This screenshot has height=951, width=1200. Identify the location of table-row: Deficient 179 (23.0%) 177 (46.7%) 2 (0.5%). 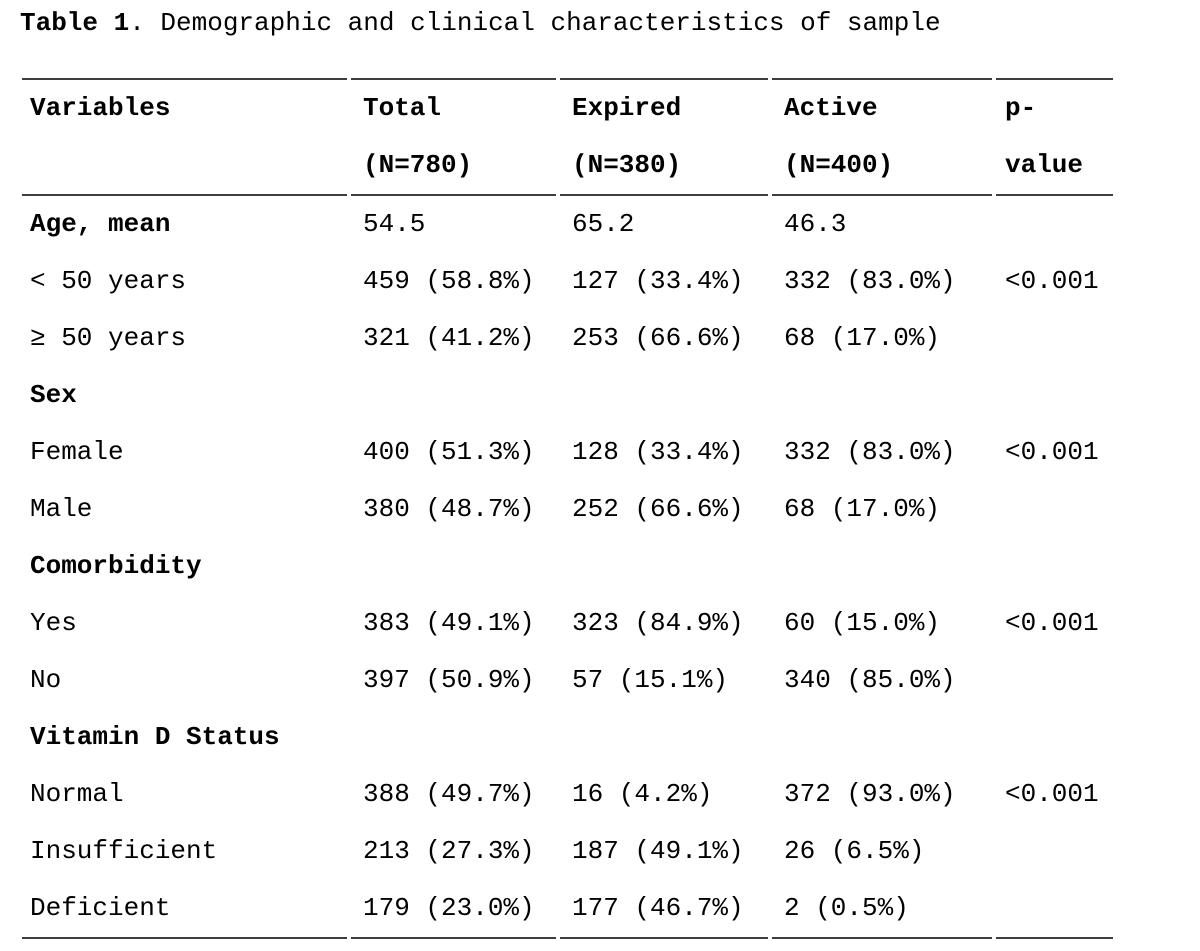
(567, 909).